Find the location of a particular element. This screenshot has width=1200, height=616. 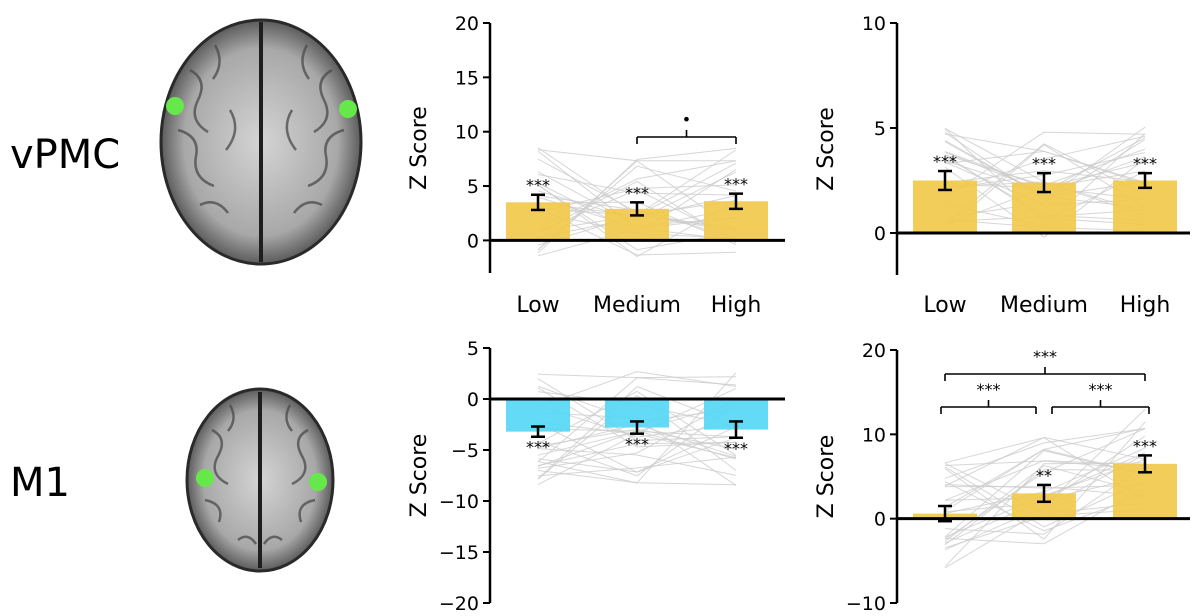

y-tick-label: 15 is located at coordinates (467, 78).